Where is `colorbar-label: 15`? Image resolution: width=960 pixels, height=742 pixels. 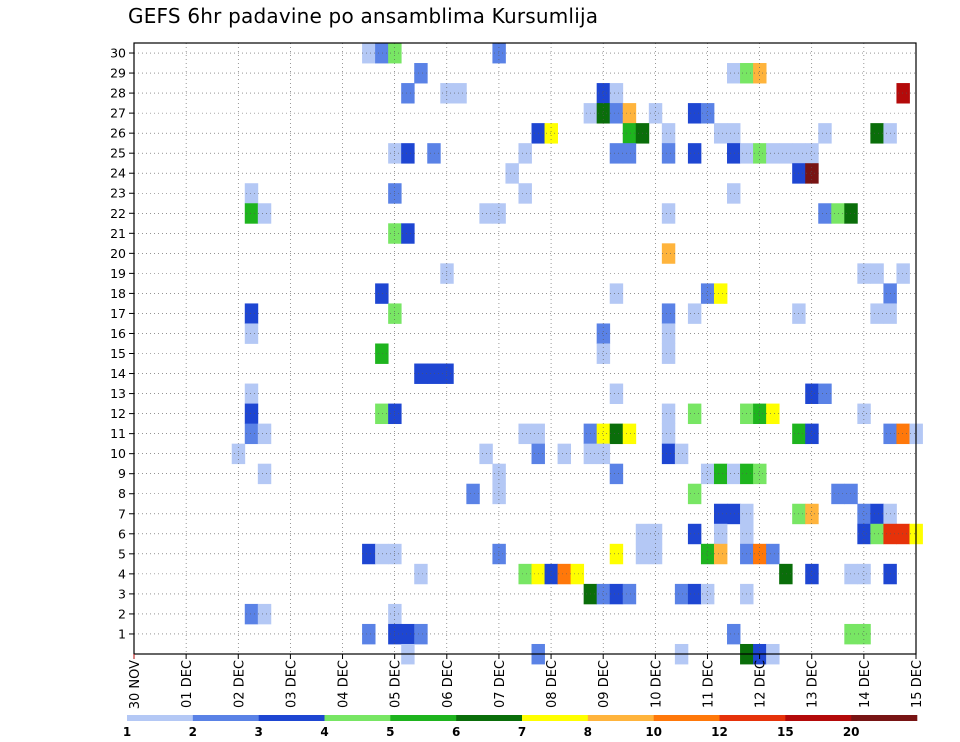
colorbar-label: 15 is located at coordinates (785, 732).